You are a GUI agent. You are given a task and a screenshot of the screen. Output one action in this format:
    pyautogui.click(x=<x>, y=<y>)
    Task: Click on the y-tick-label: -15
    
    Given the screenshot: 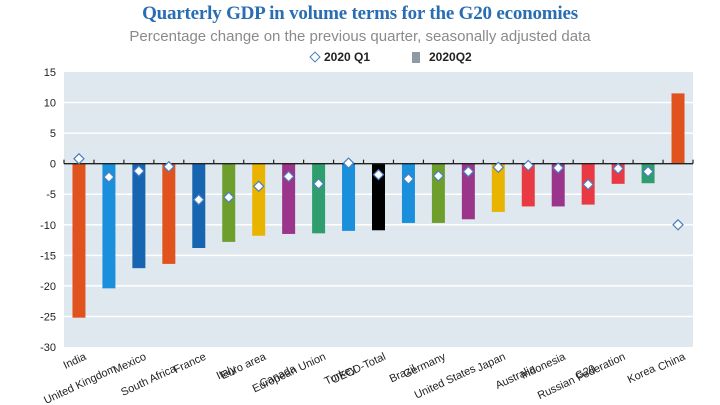 What is the action you would take?
    pyautogui.click(x=48, y=256)
    